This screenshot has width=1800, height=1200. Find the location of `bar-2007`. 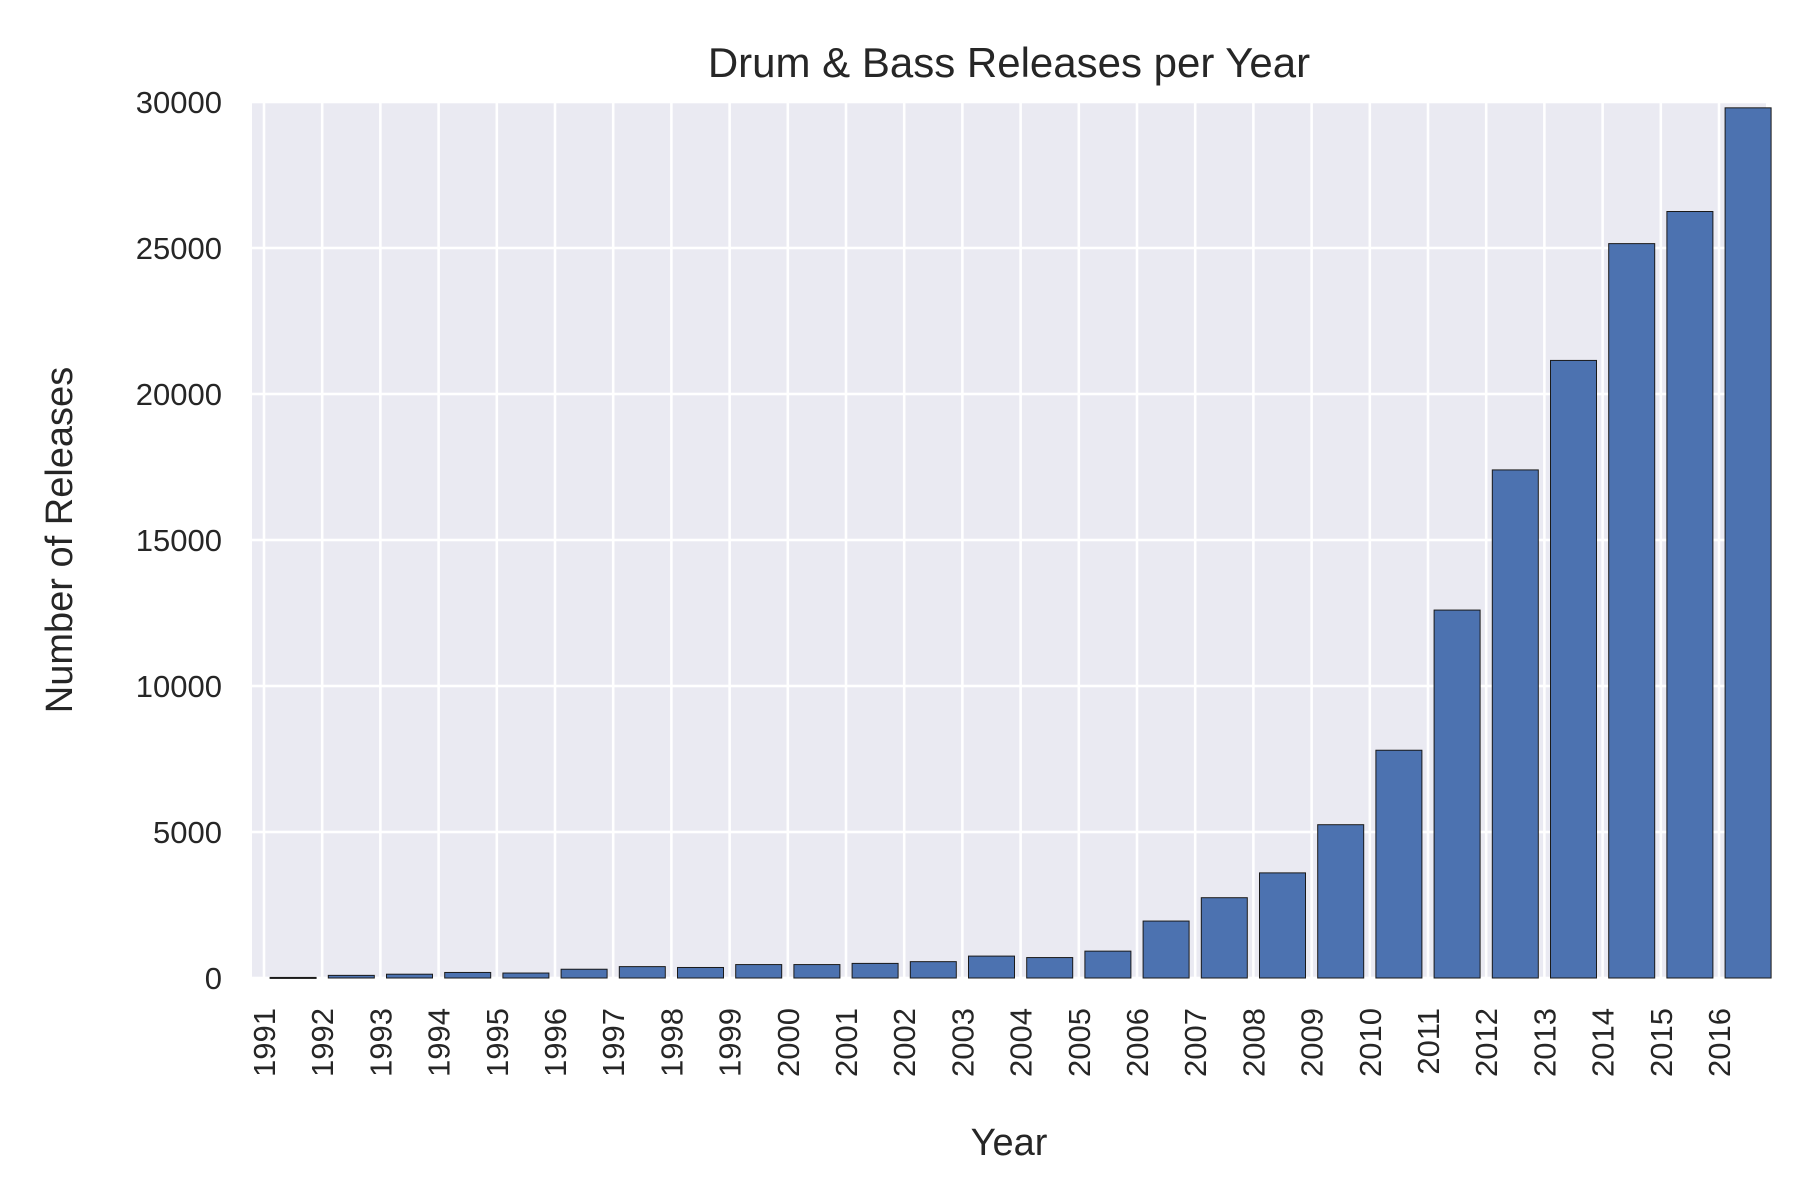

bar-2007 is located at coordinates (1224, 938).